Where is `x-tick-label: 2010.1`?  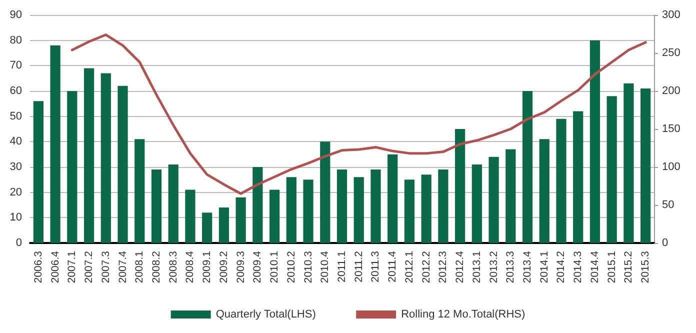 x-tick-label: 2010.1 is located at coordinates (274, 267).